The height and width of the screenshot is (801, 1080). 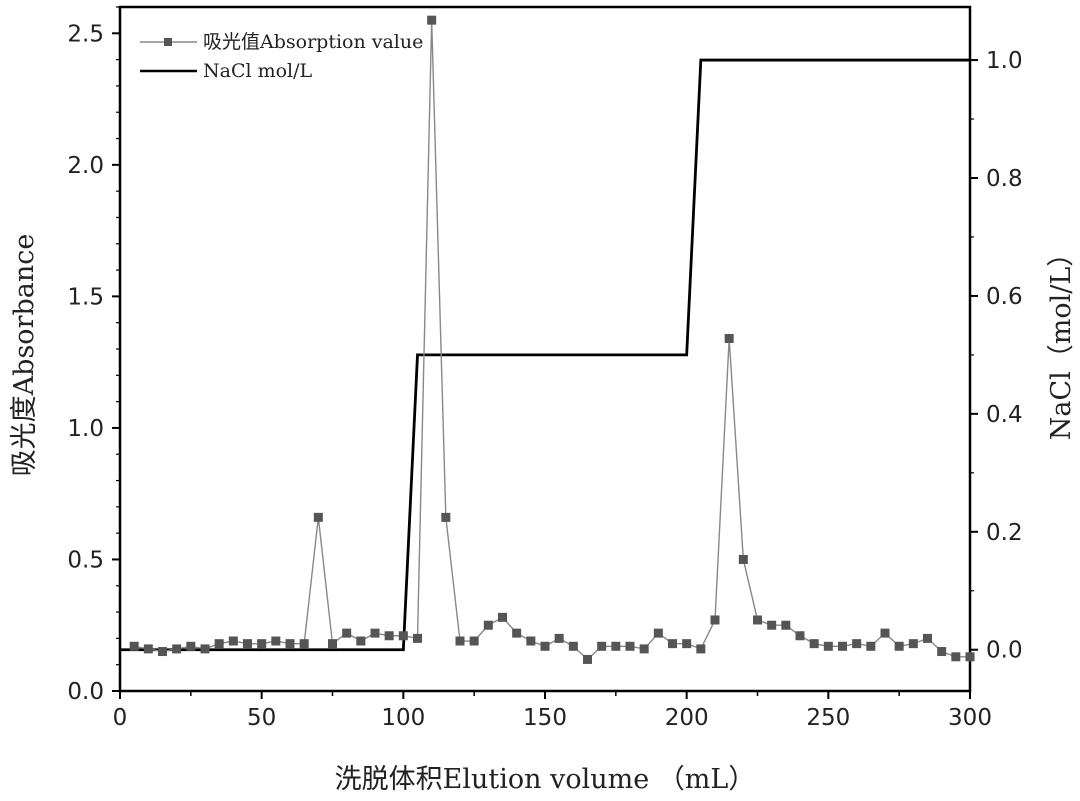 What do you see at coordinates (85, 297) in the screenshot?
I see `y-tick-label: 1.5` at bounding box center [85, 297].